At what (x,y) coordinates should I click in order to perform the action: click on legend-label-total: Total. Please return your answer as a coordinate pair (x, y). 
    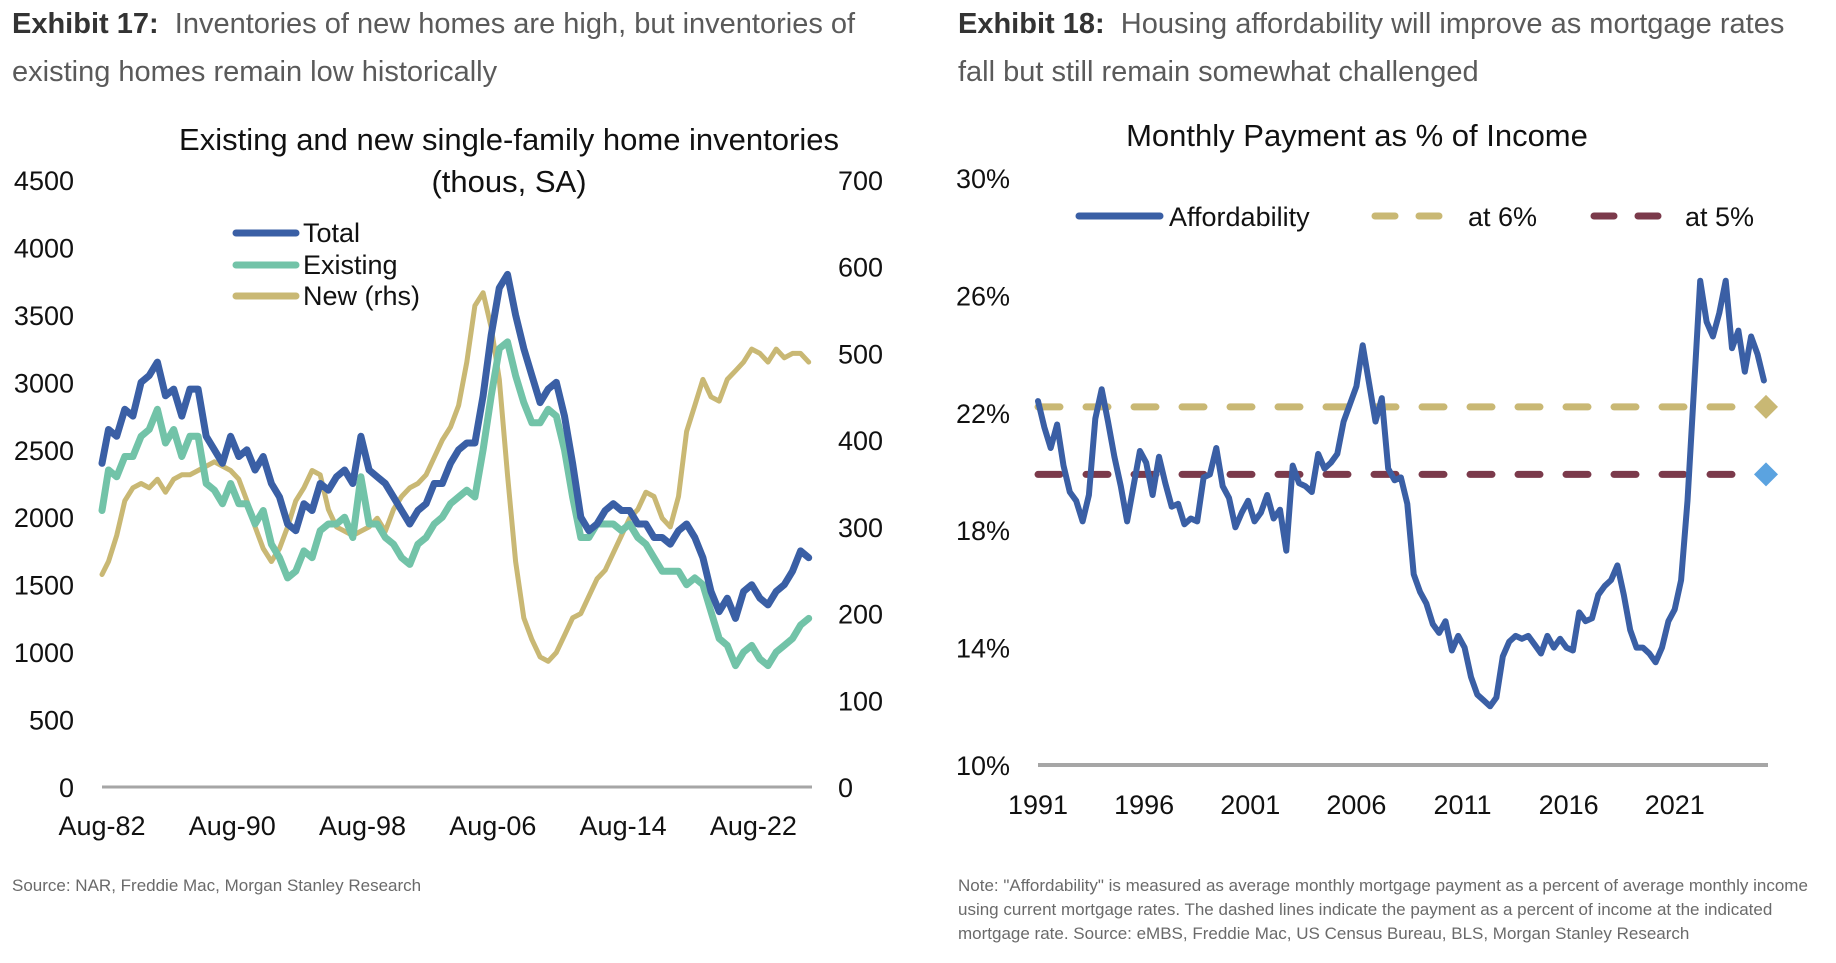
    Looking at the image, I should click on (331, 233).